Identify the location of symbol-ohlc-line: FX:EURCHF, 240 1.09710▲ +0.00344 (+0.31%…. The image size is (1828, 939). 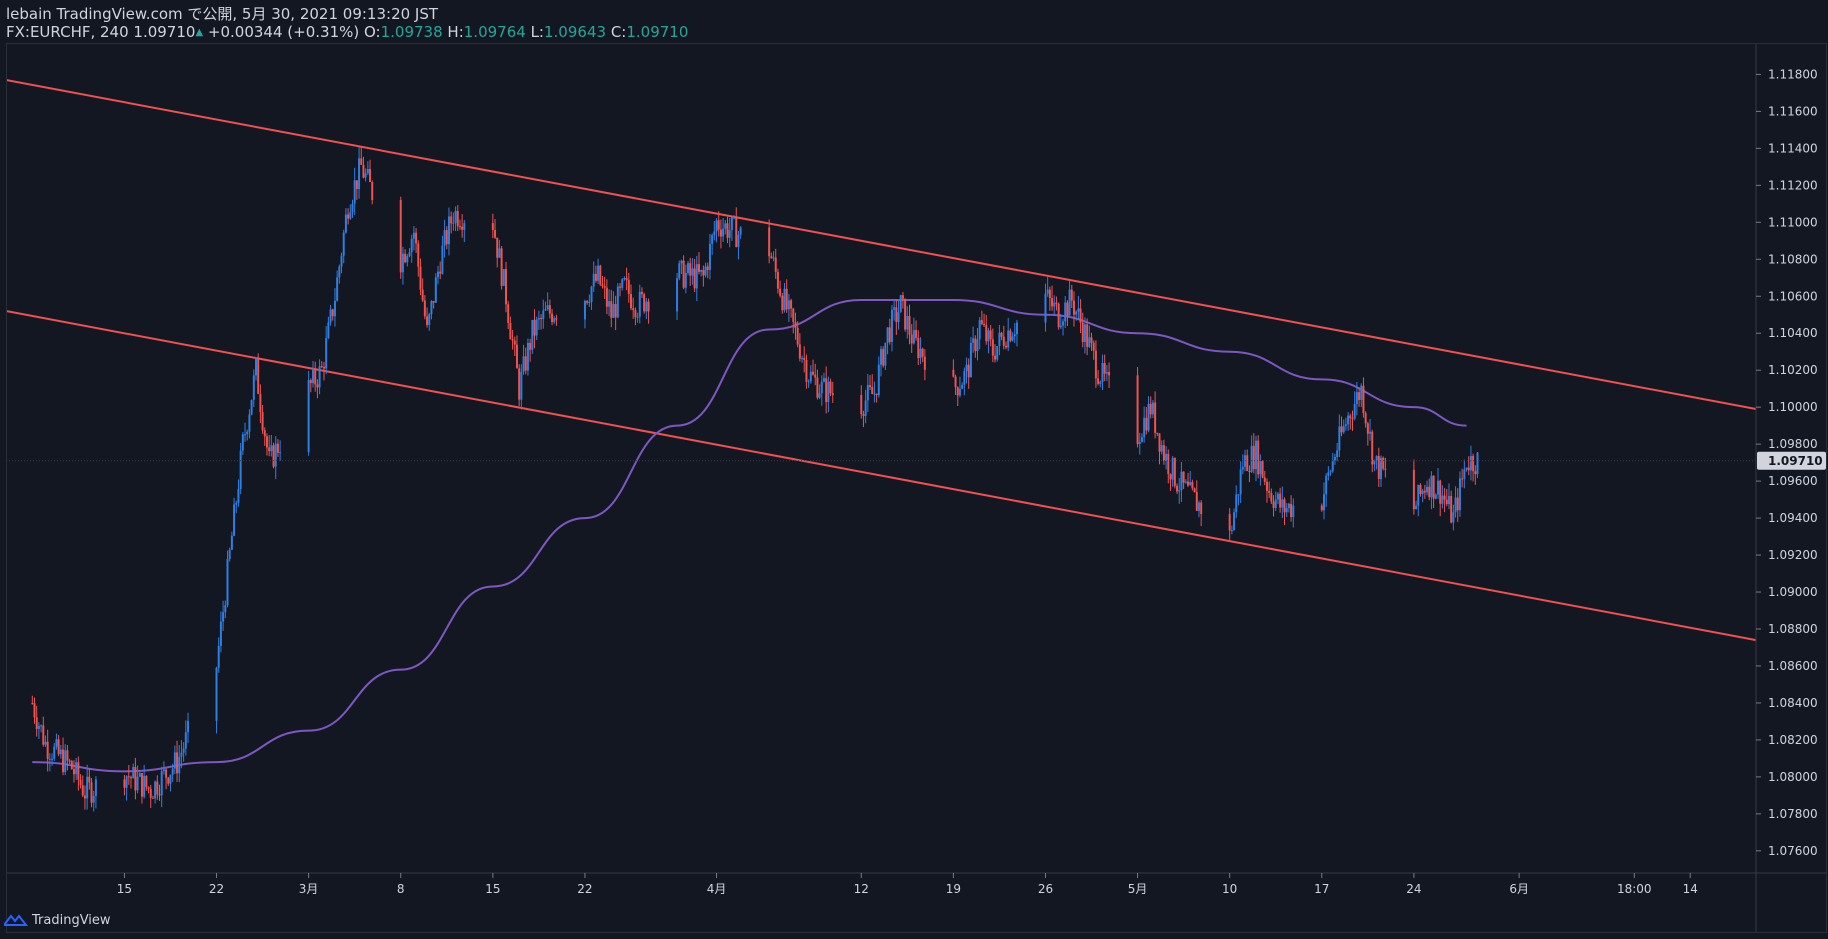
(347, 32).